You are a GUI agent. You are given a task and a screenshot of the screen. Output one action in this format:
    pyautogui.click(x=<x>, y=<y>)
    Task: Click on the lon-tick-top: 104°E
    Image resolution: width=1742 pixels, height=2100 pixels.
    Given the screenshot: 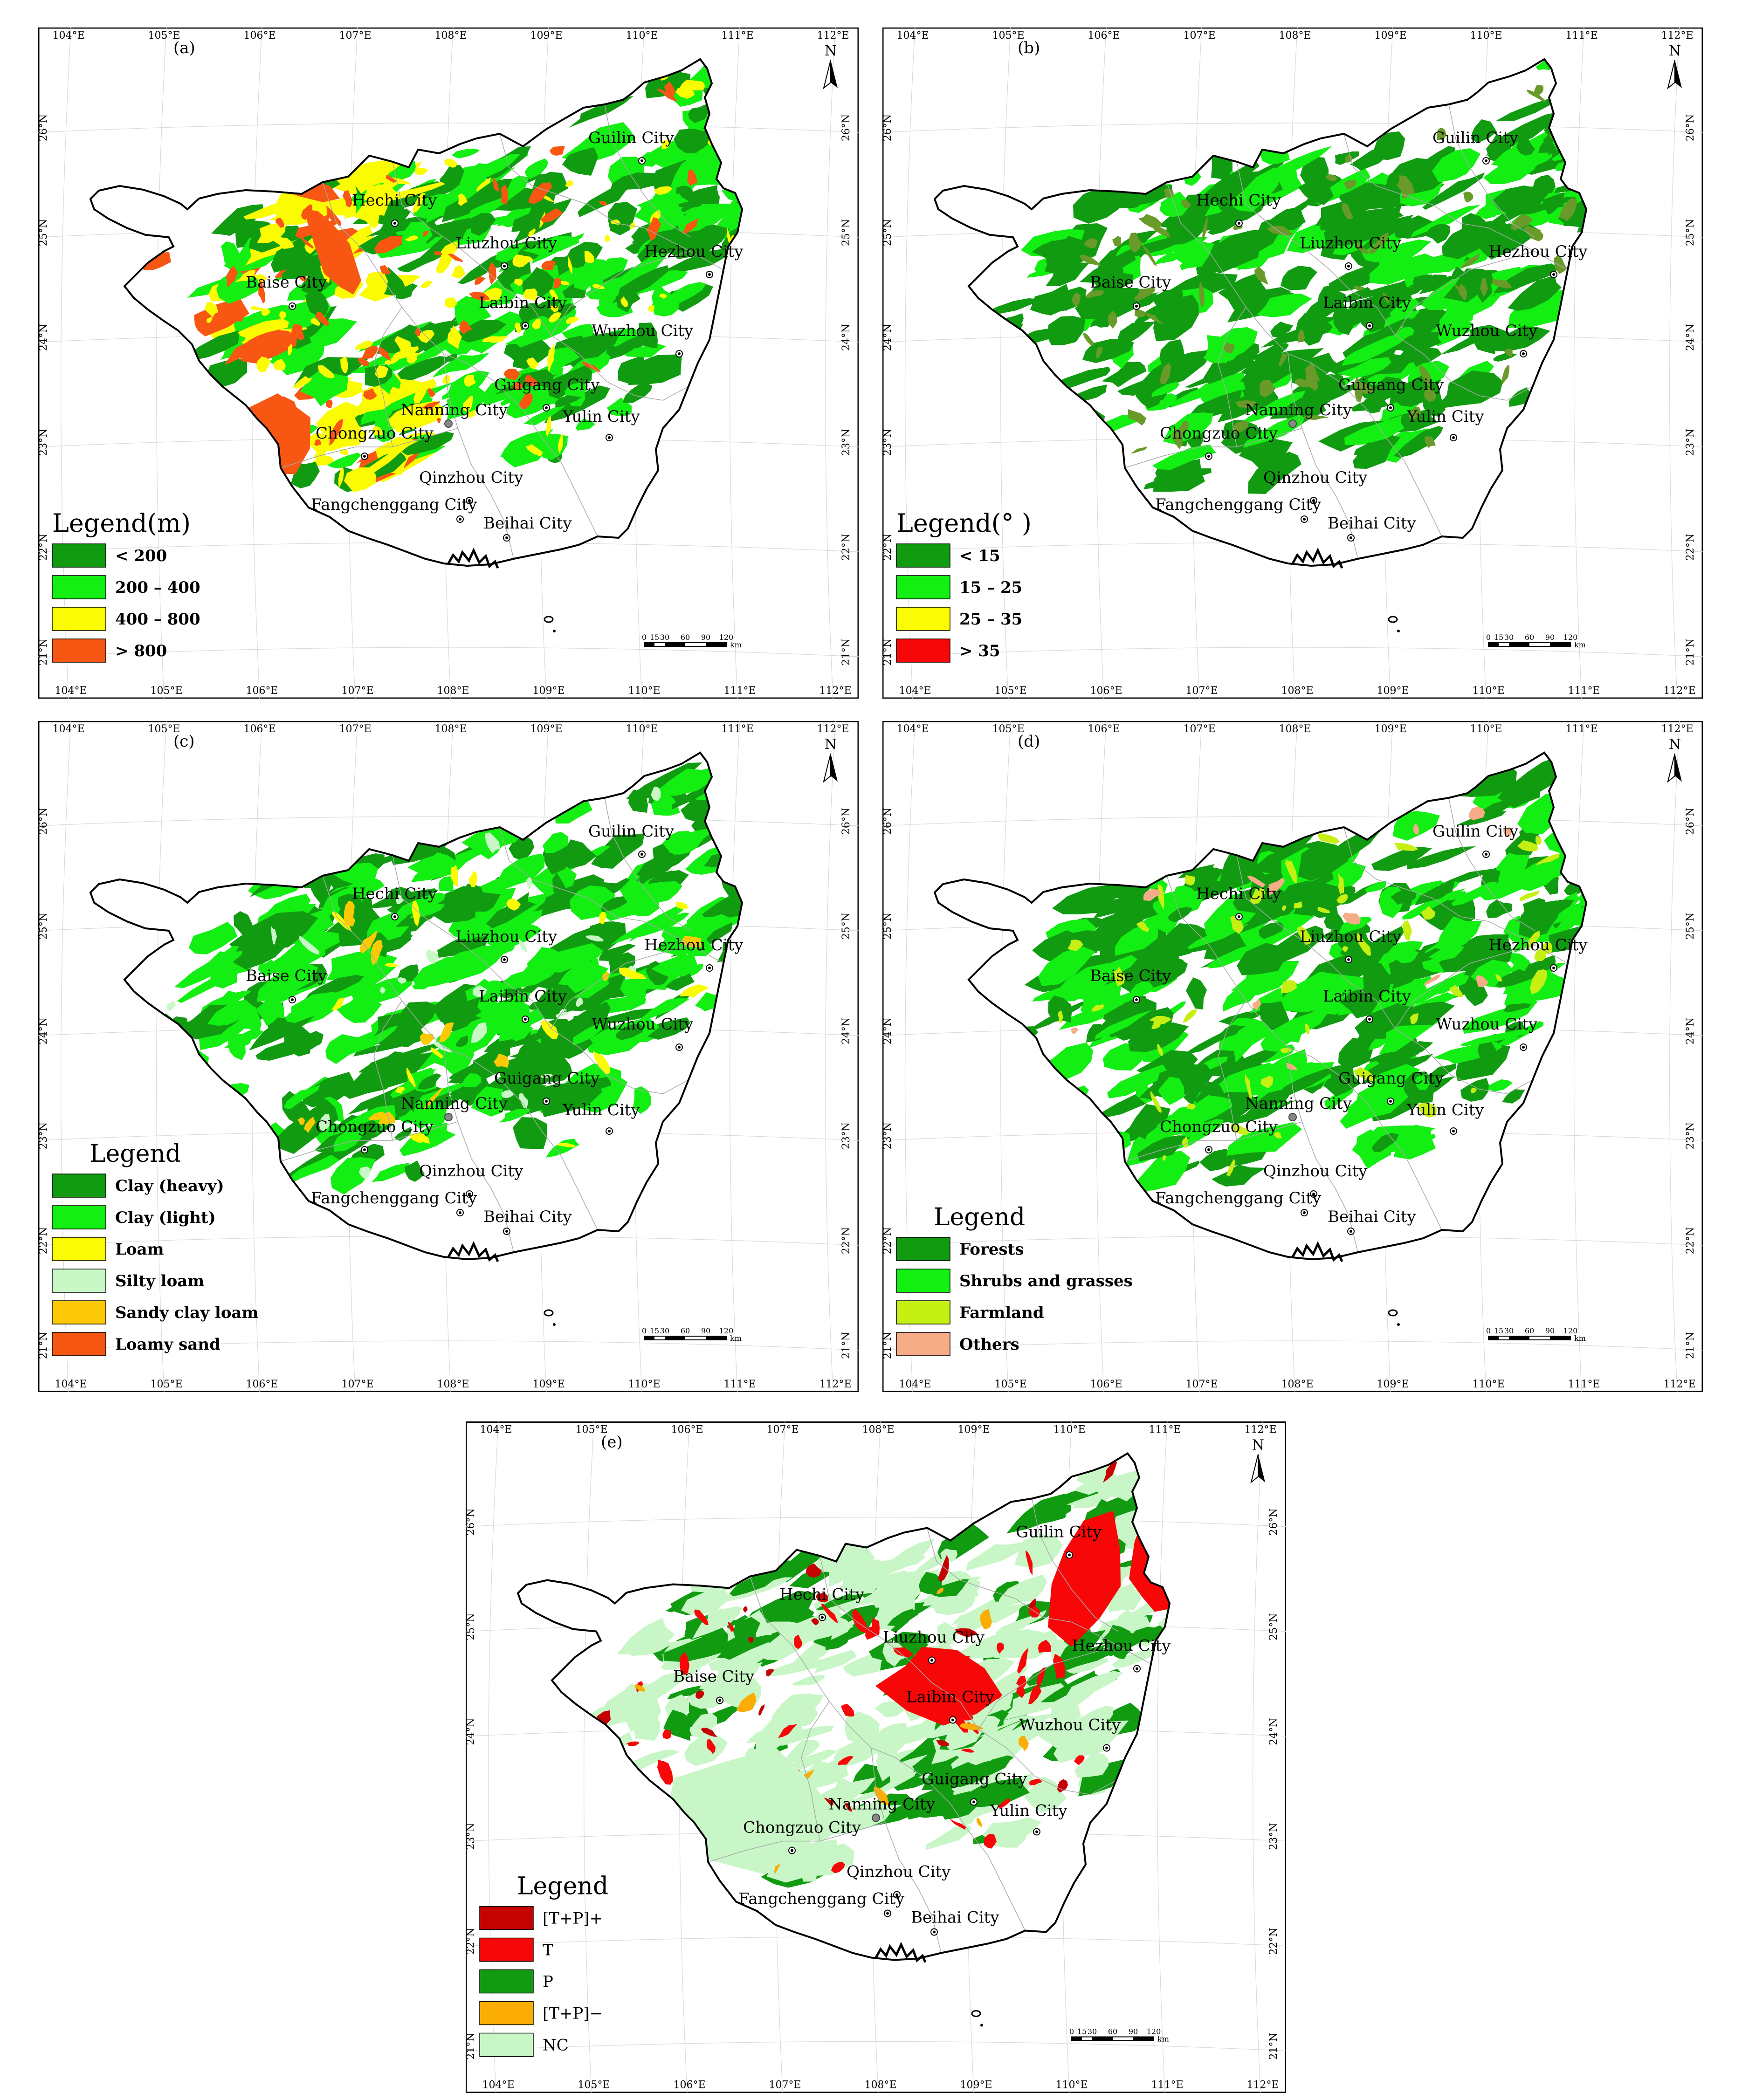 What is the action you would take?
    pyautogui.click(x=913, y=36)
    